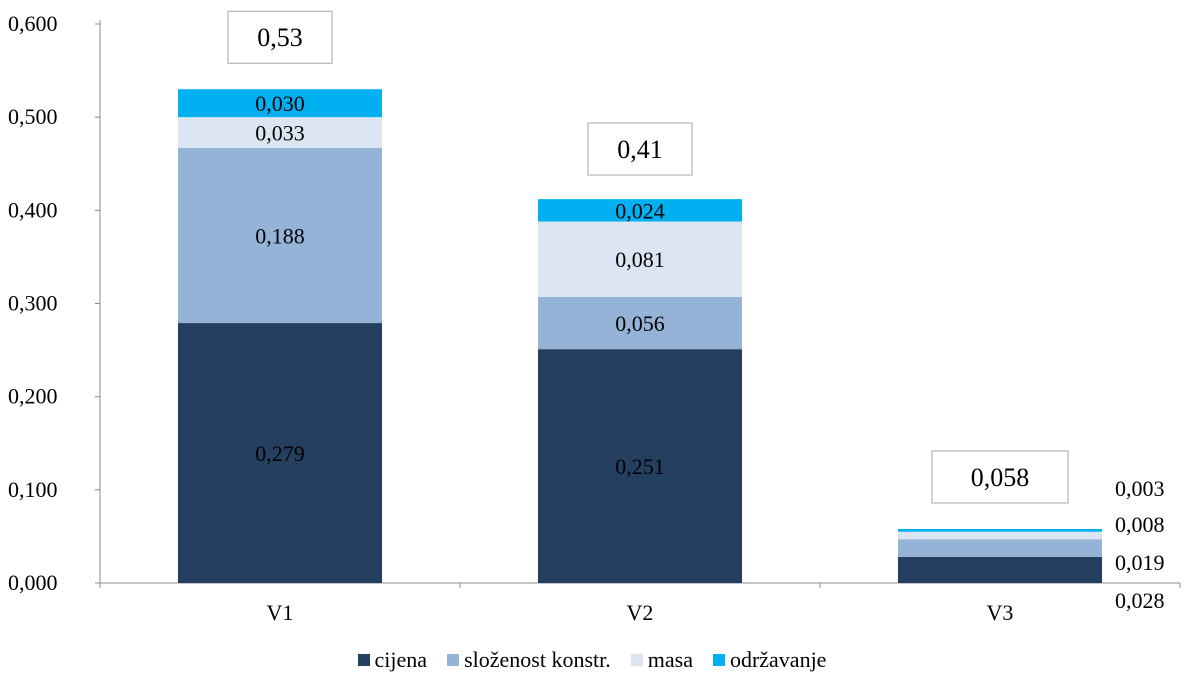 This screenshot has width=1184, height=691. Describe the element at coordinates (670, 659) in the screenshot. I see `legend-label: masa` at that location.